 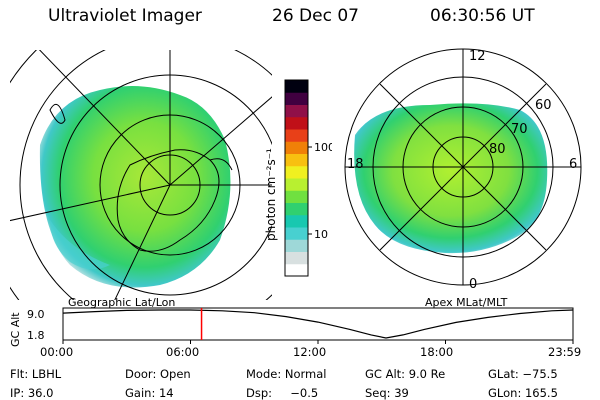 What do you see at coordinates (355, 164) in the screenshot?
I see `mlt-label-18: 18` at bounding box center [355, 164].